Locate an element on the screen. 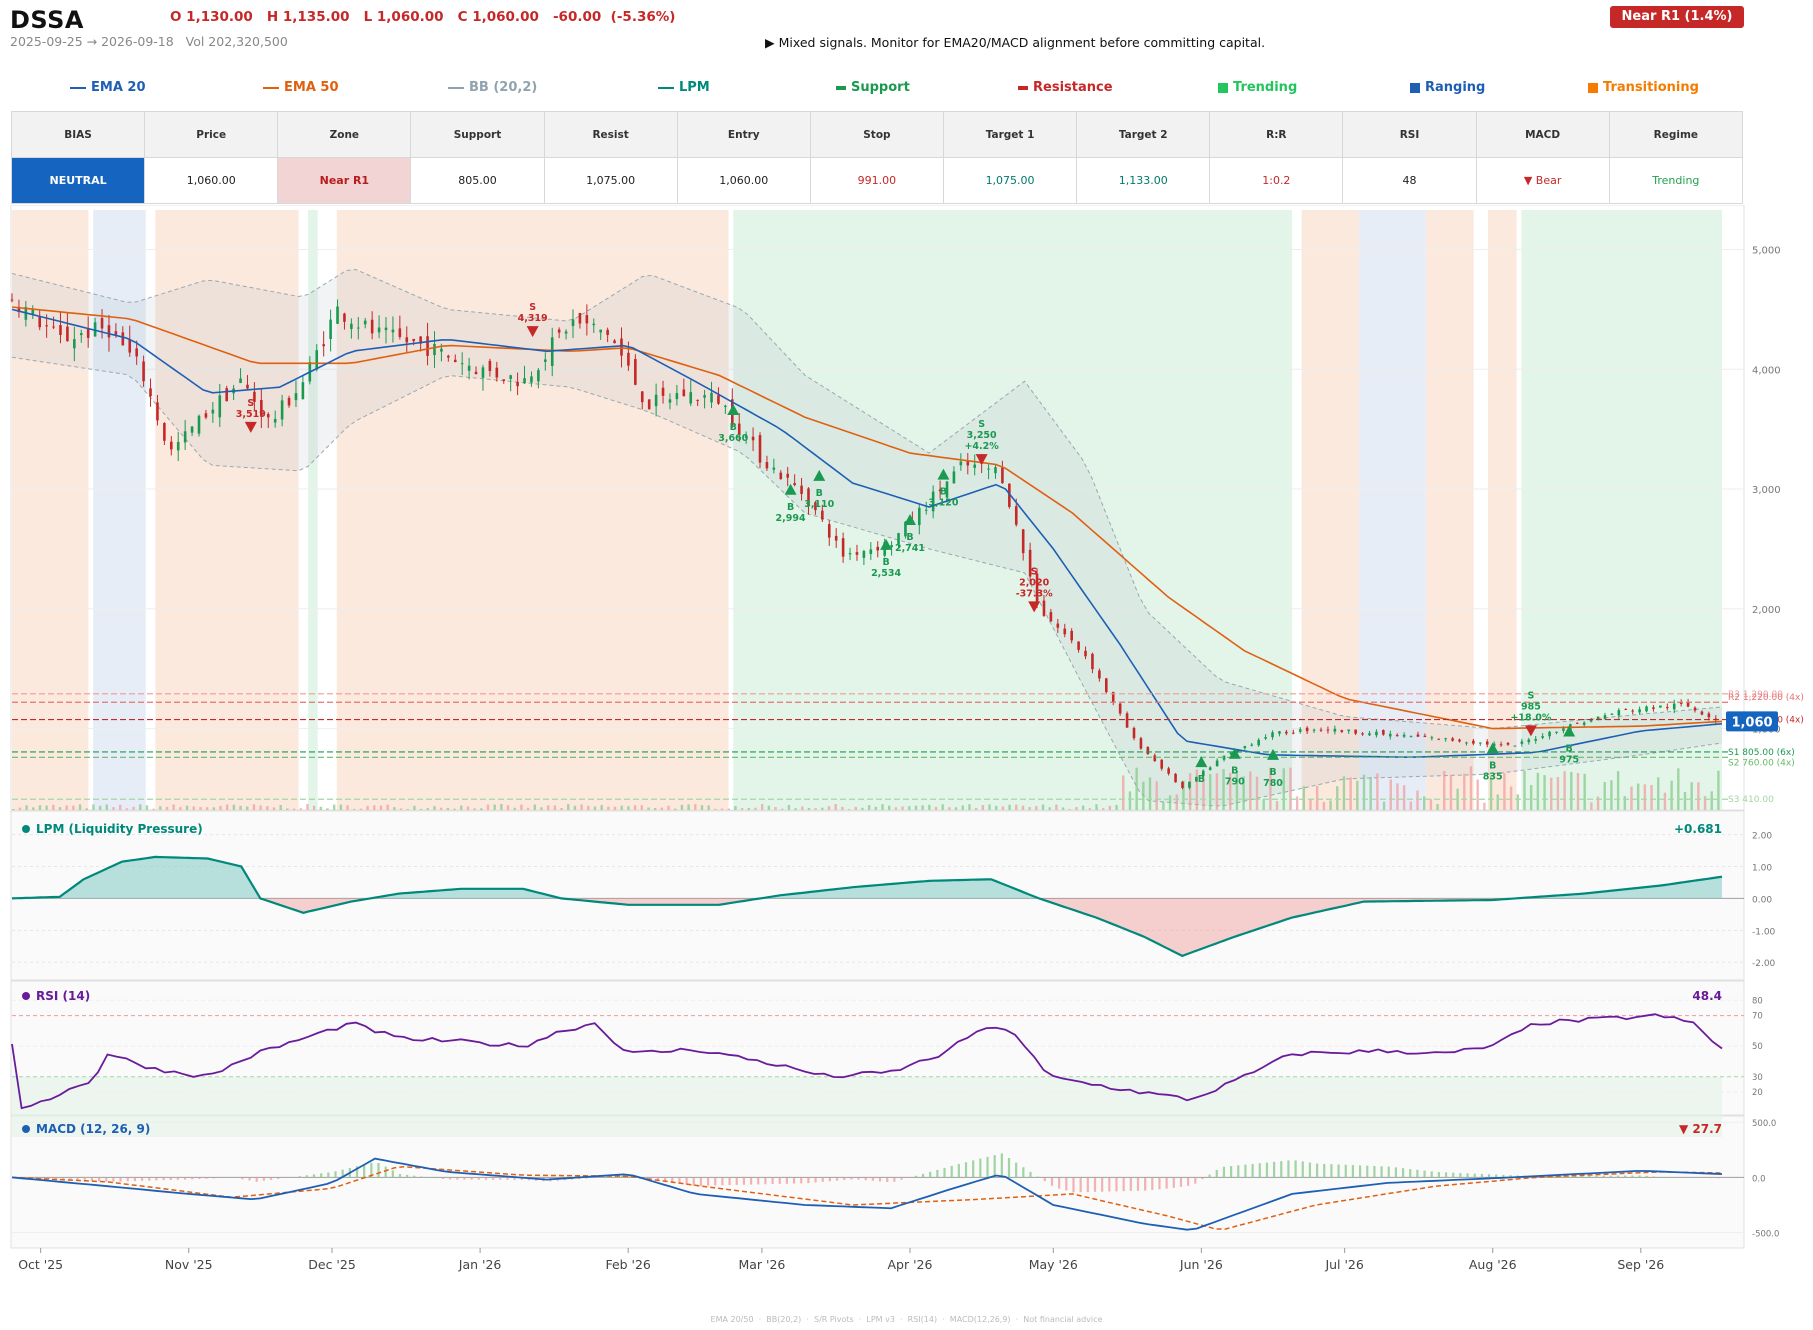  sell-signal-label: 3,250 is located at coordinates (982, 435).